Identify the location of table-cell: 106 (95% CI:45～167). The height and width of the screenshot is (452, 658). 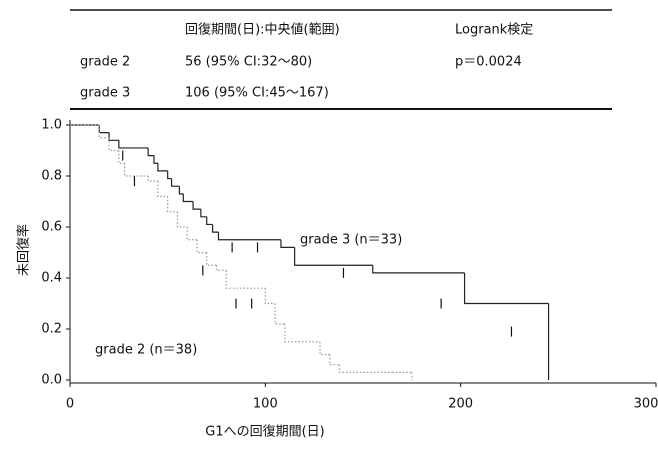
(257, 93).